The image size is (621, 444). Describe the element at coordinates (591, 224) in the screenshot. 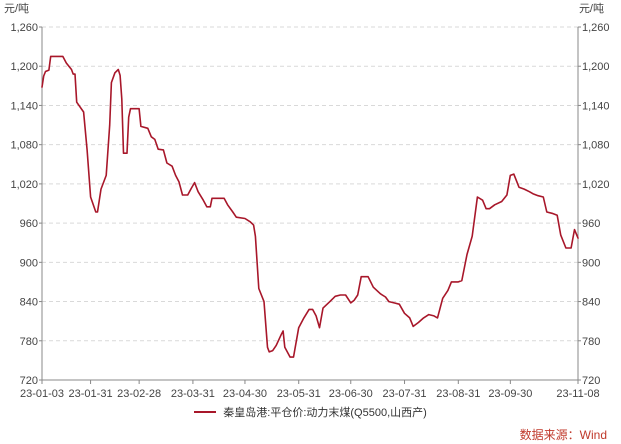

I see `y-tick-label-right: 960` at that location.